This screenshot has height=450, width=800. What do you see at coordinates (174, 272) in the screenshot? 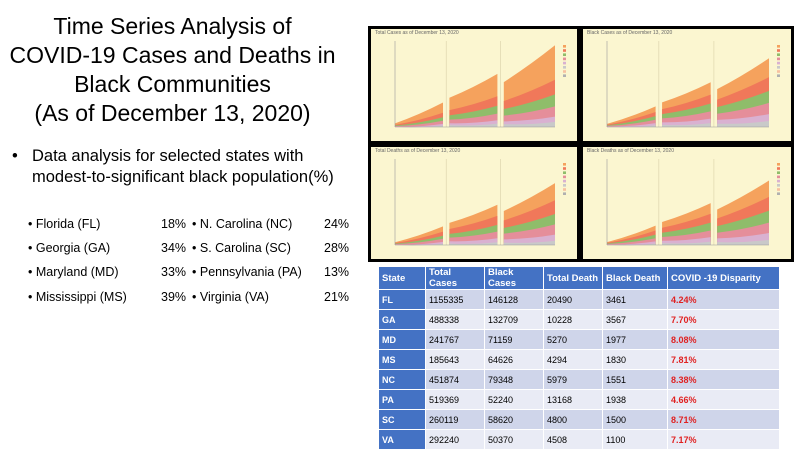
I see `state-pct: 33%` at bounding box center [174, 272].